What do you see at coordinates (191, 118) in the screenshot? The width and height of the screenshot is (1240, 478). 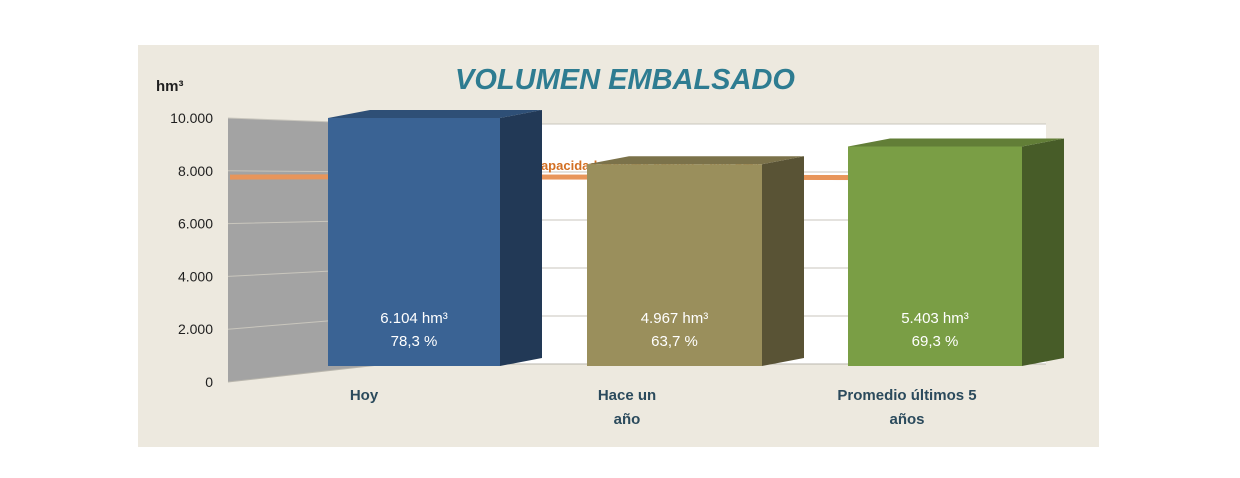 I see `y-tick-label: 10.000` at bounding box center [191, 118].